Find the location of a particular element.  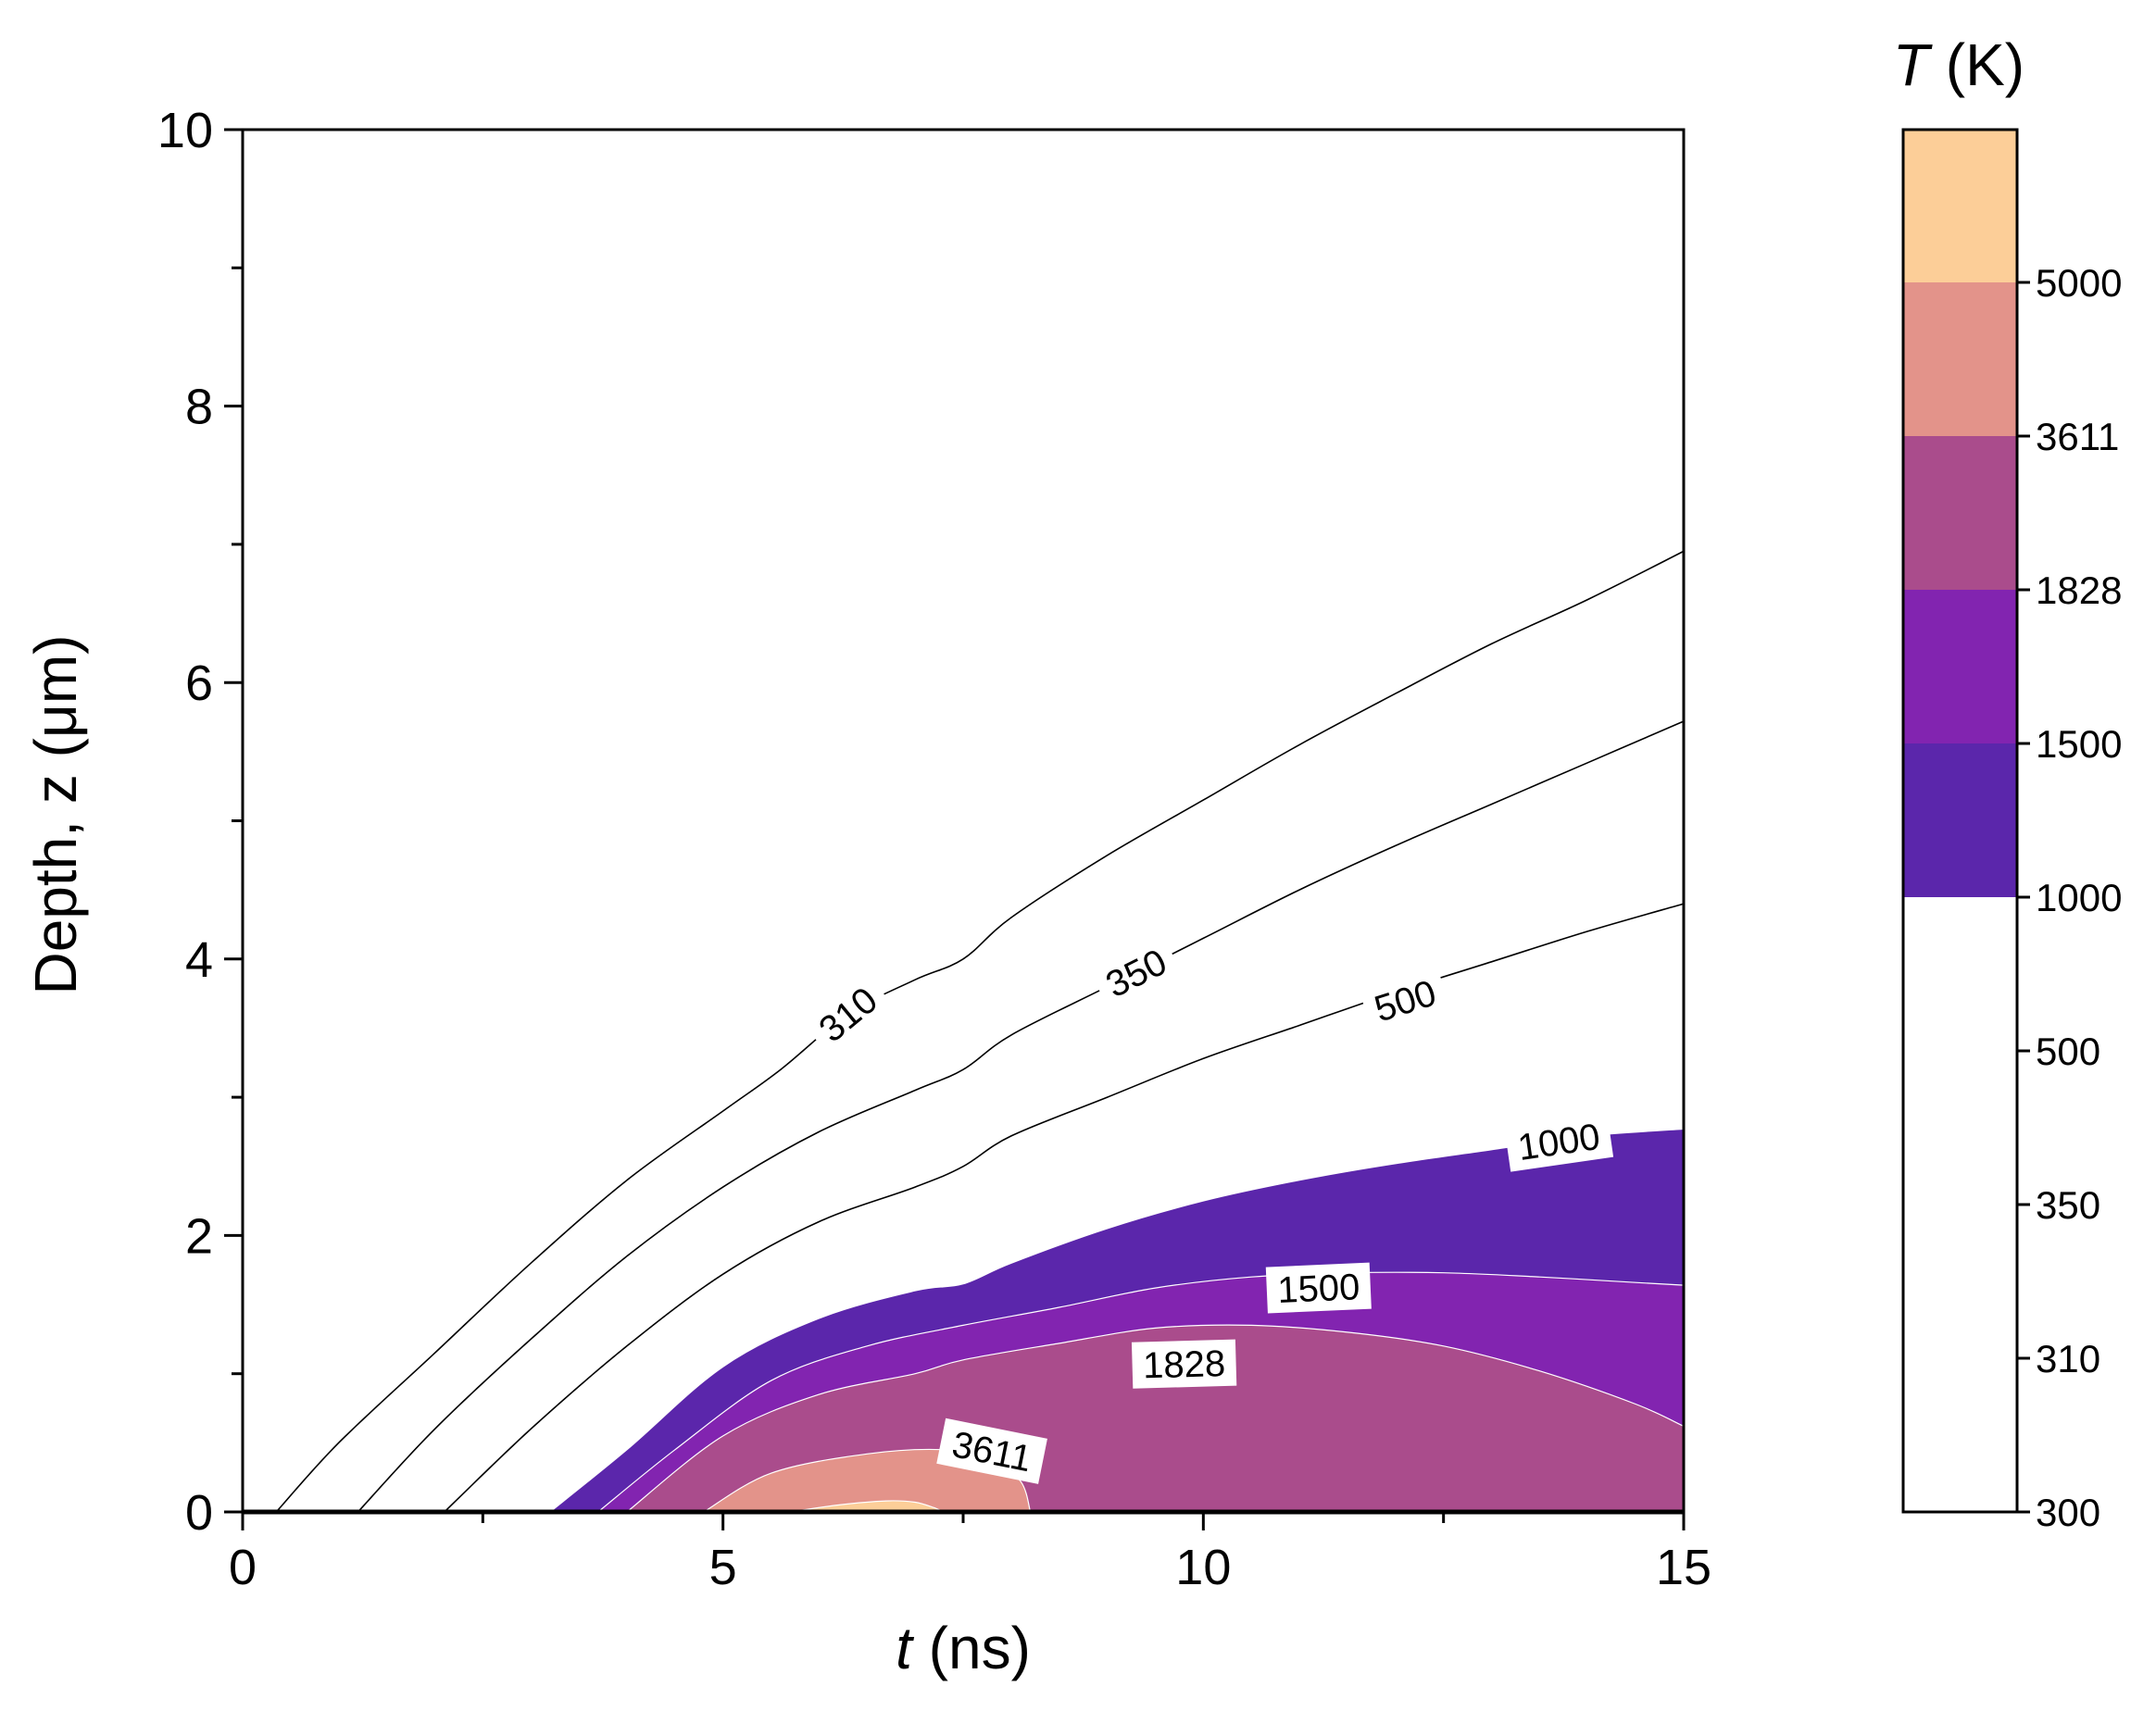

colorbar-tick-label: 1828 is located at coordinates (2079, 590).